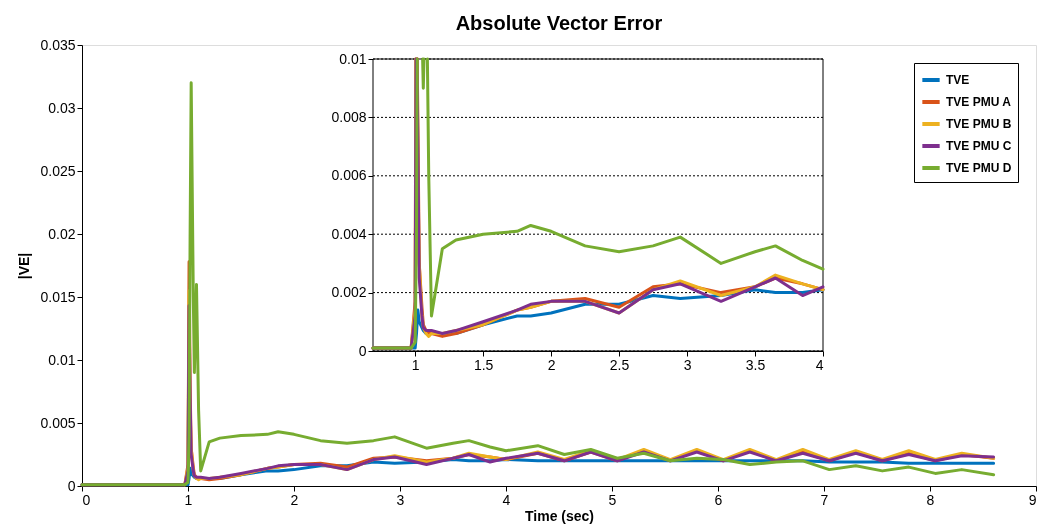  Describe the element at coordinates (62, 107) in the screenshot. I see `y-tick-label: 0.03` at that location.